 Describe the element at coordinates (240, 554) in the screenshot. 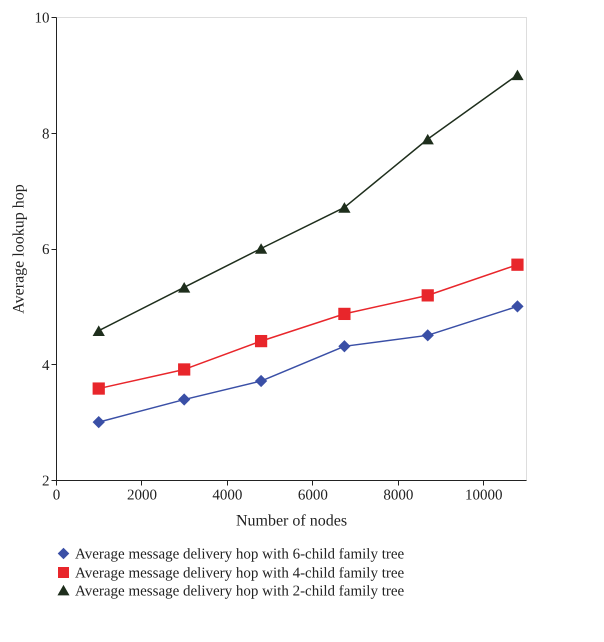

I see `legend-label: Average message delivery hop with 6-child family tree` at that location.